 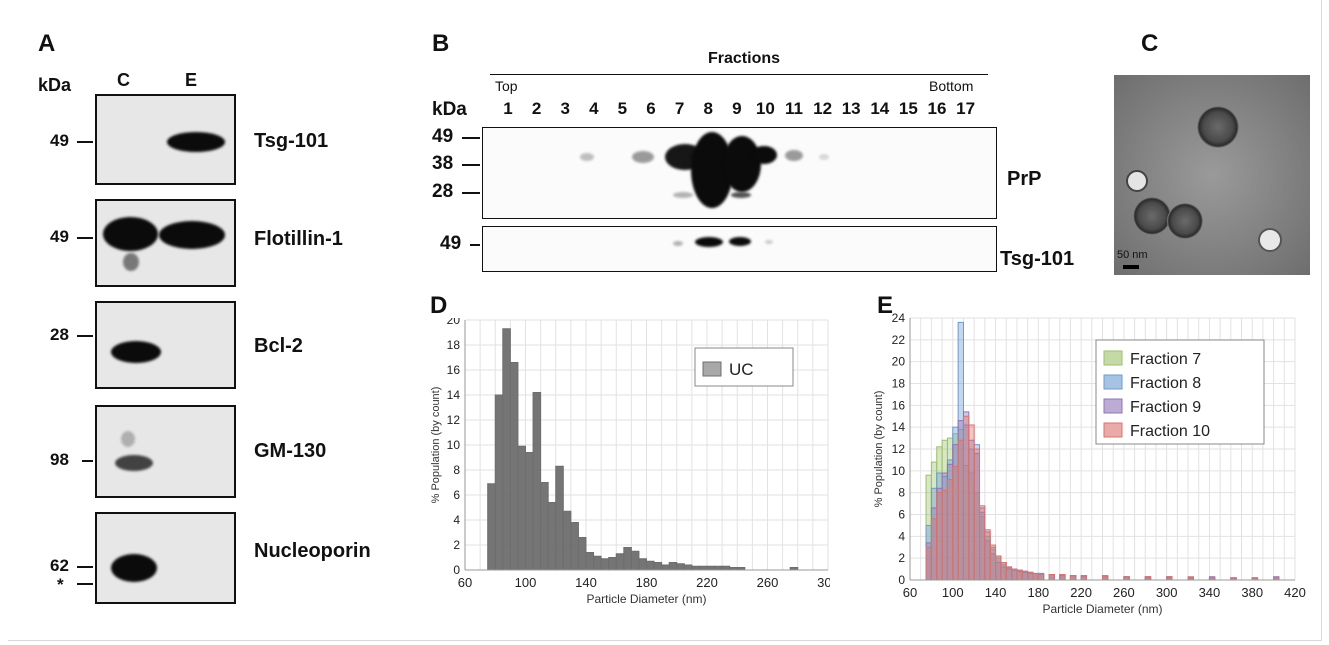 What do you see at coordinates (291, 141) in the screenshot?
I see `protein-label-tsg101: Tsg-101` at bounding box center [291, 141].